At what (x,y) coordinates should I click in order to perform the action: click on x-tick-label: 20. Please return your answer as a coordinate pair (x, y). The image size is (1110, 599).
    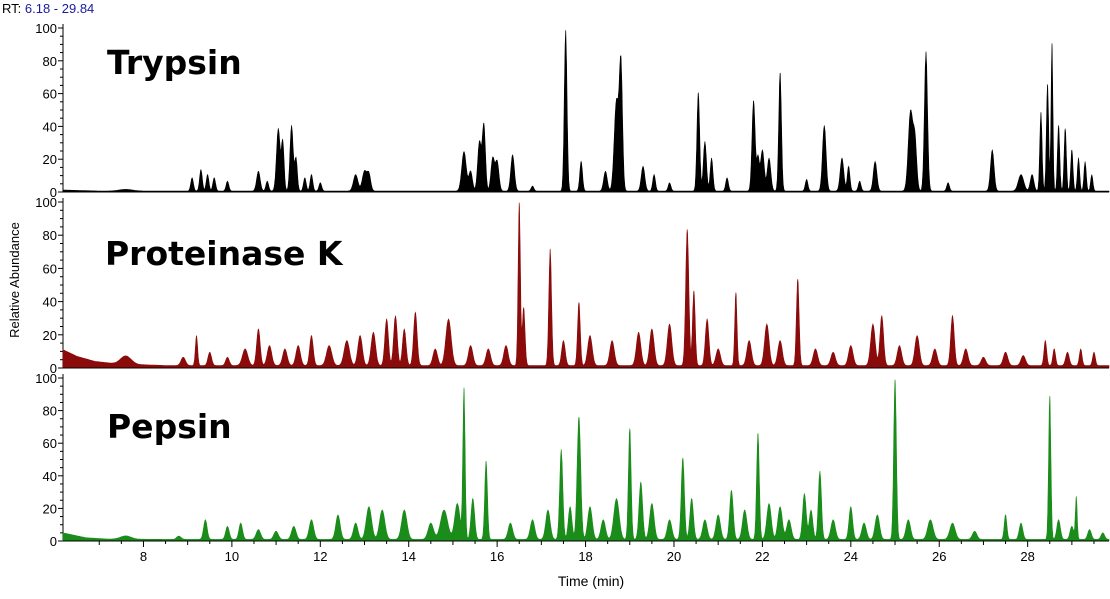
    Looking at the image, I should click on (674, 556).